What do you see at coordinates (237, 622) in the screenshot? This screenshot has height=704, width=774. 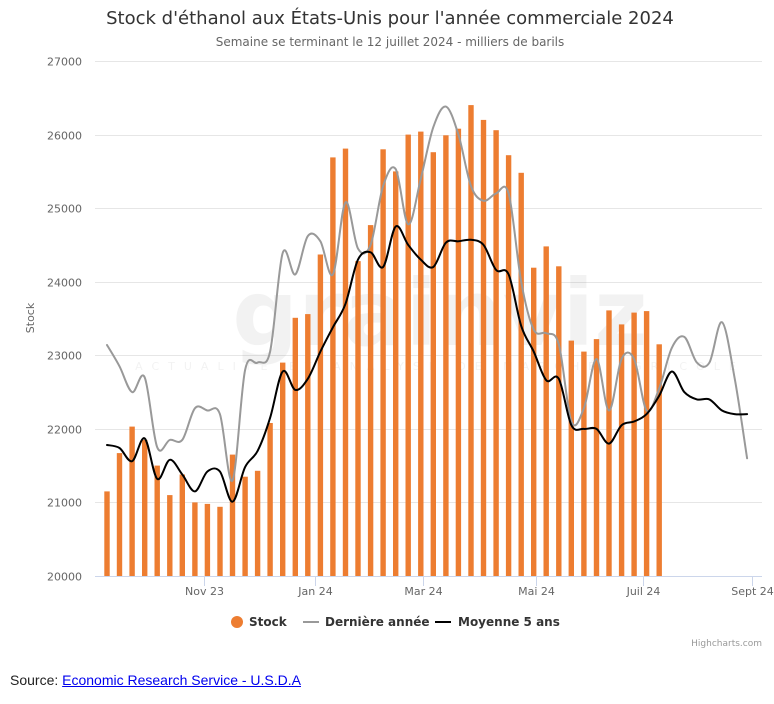 I see `legend-stock-marker-icon` at bounding box center [237, 622].